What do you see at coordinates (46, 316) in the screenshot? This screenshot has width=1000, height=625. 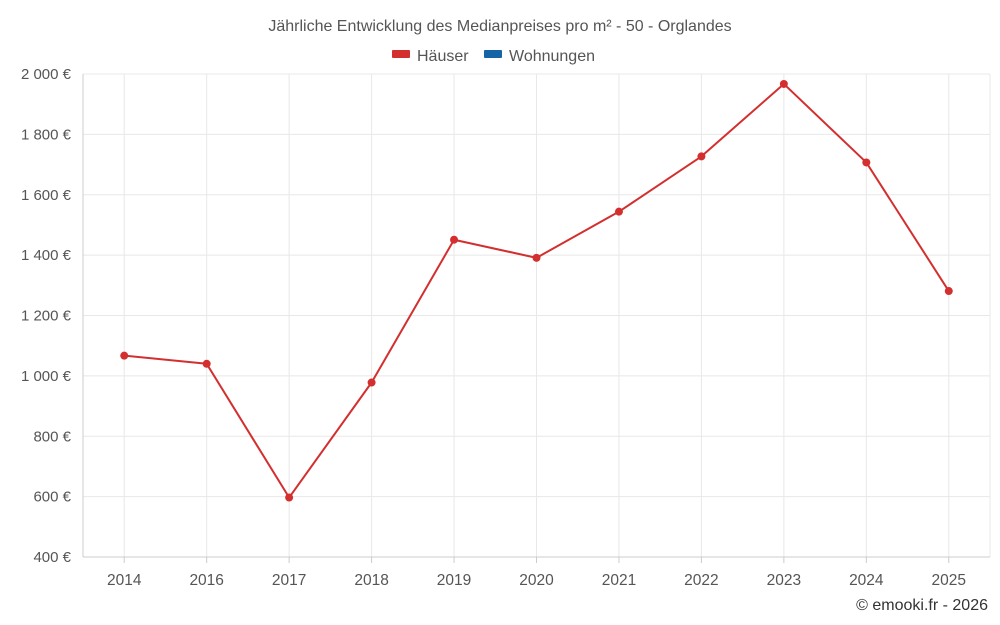 I see `y-tick-label: 1 200 €` at bounding box center [46, 316].